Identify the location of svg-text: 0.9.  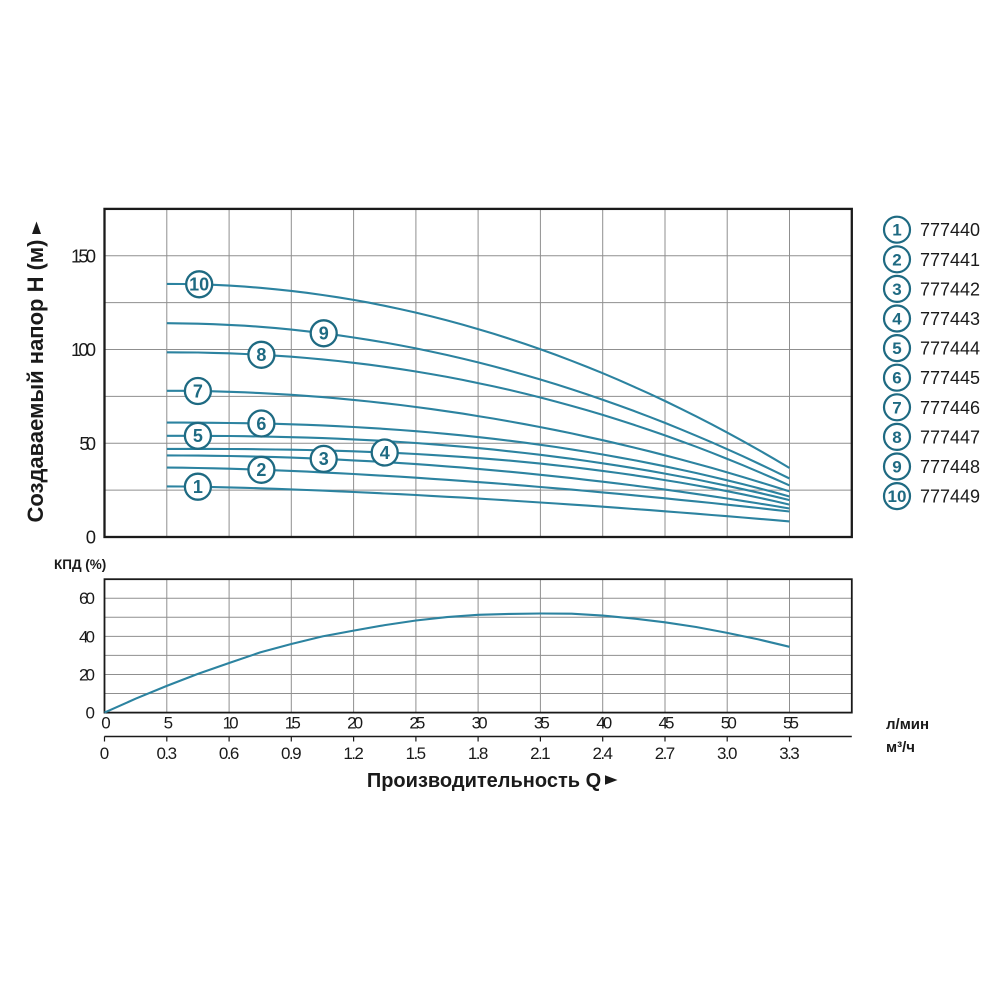
(291, 753).